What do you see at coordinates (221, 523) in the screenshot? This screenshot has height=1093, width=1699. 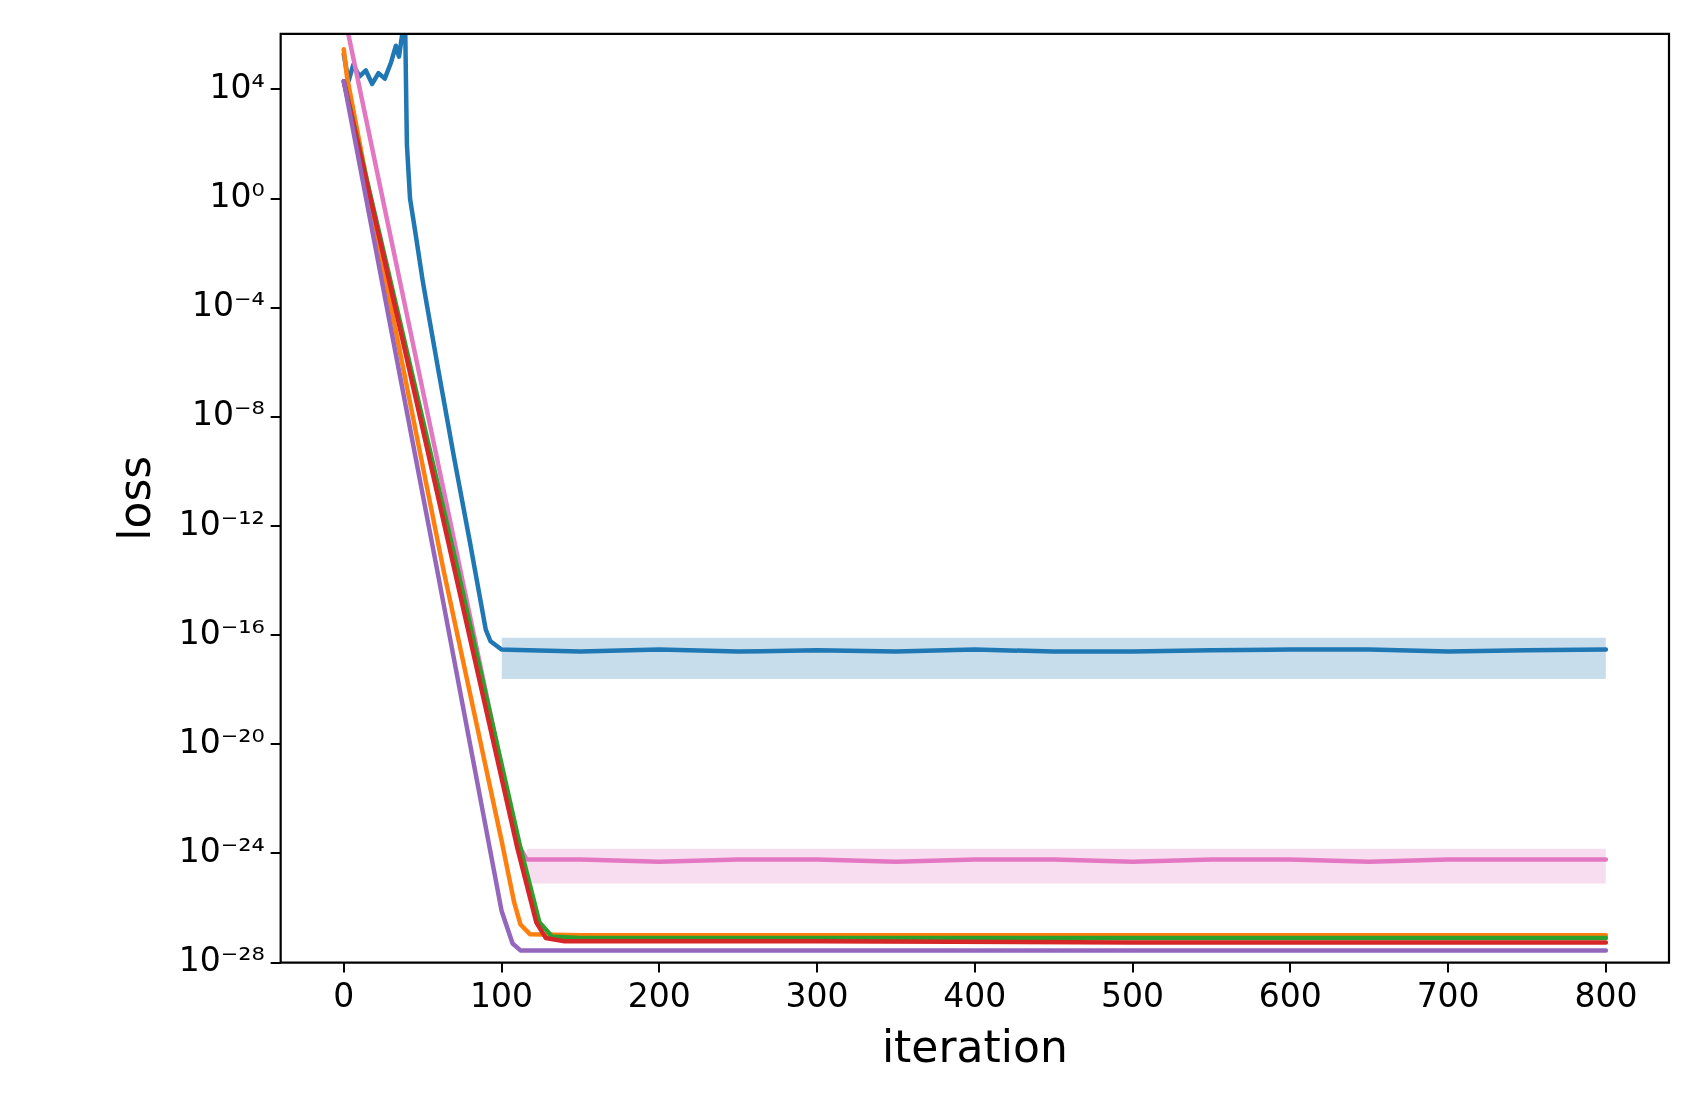 I see `y-tick-label: 10⁻¹²` at bounding box center [221, 523].